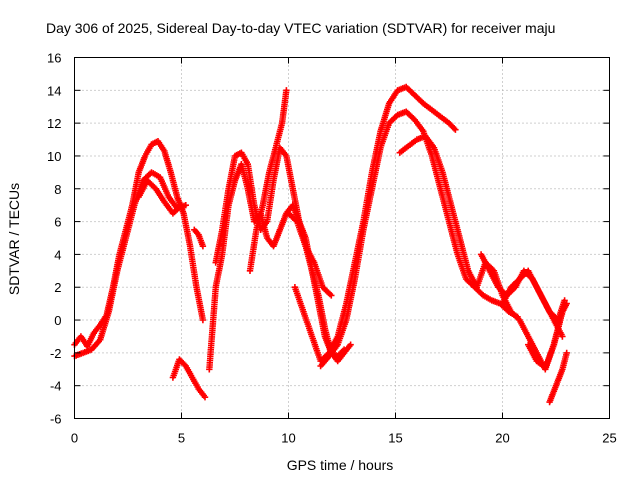 This screenshot has height=480, width=640. I want to click on x-tick-label: 25, so click(609, 438).